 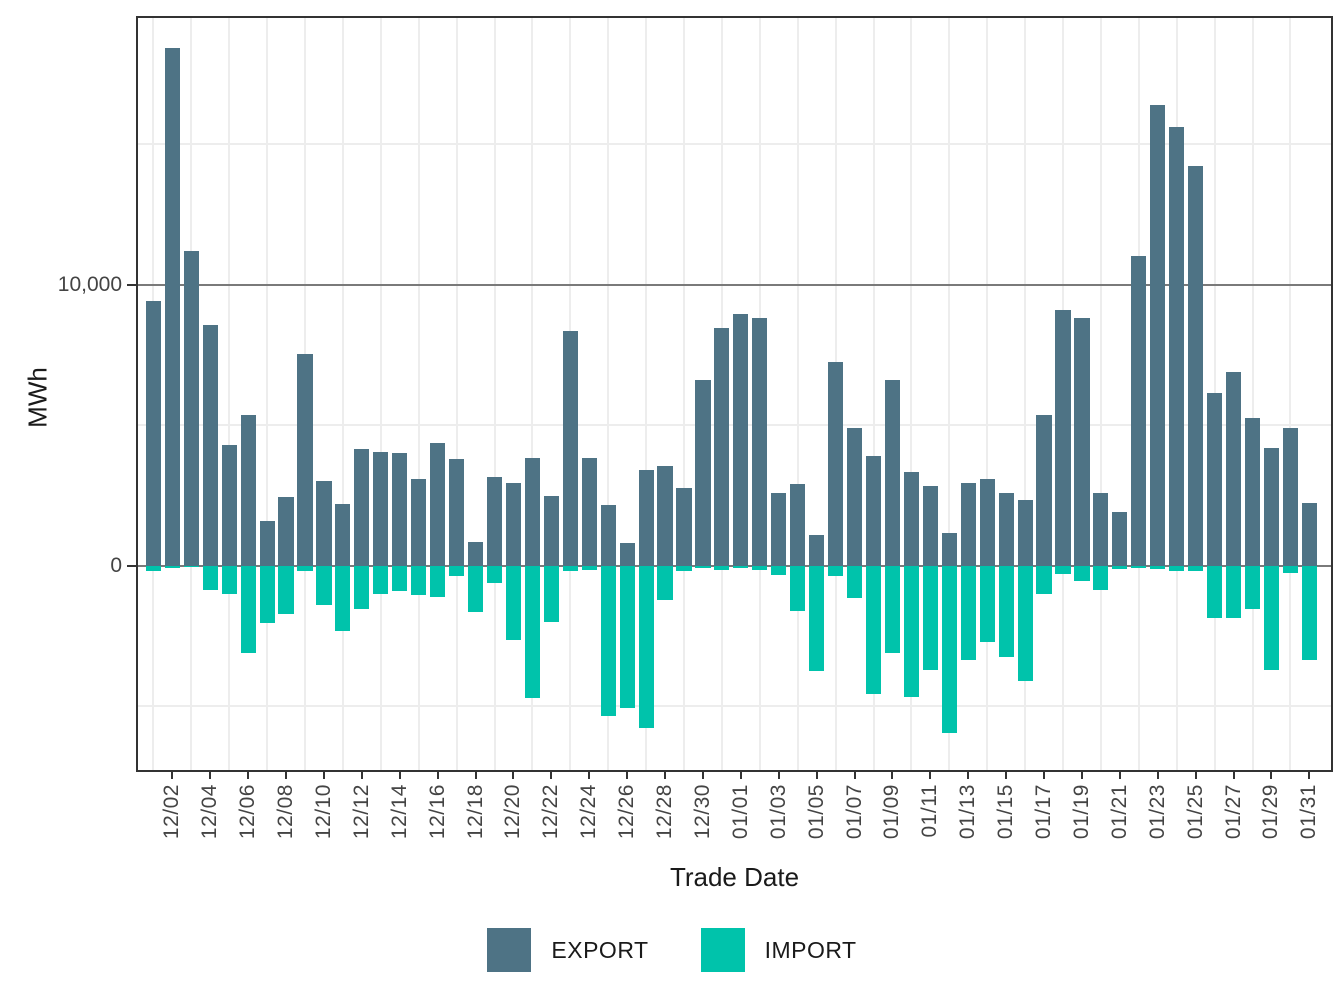 What do you see at coordinates (1196, 568) in the screenshot?
I see `import-bar-01/25` at bounding box center [1196, 568].